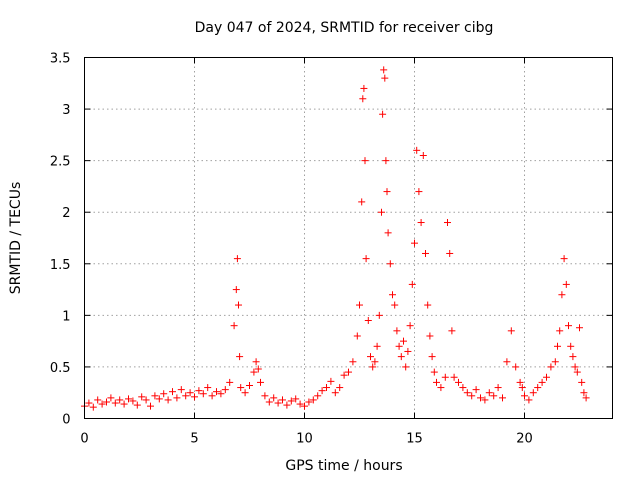  I want to click on y-tick-label: 0, so click(66, 420).